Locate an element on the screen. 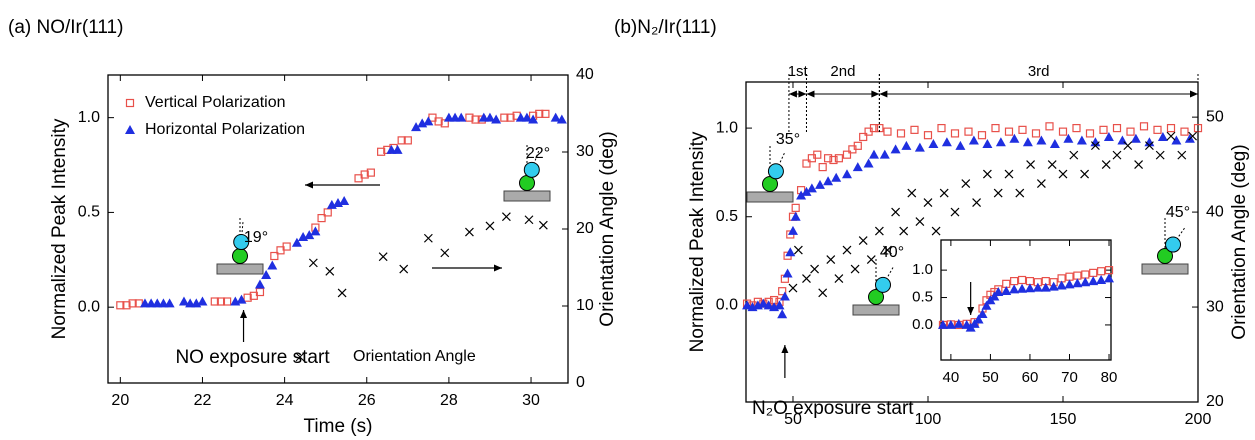  y2-tick-label: 10 is located at coordinates (585, 305).